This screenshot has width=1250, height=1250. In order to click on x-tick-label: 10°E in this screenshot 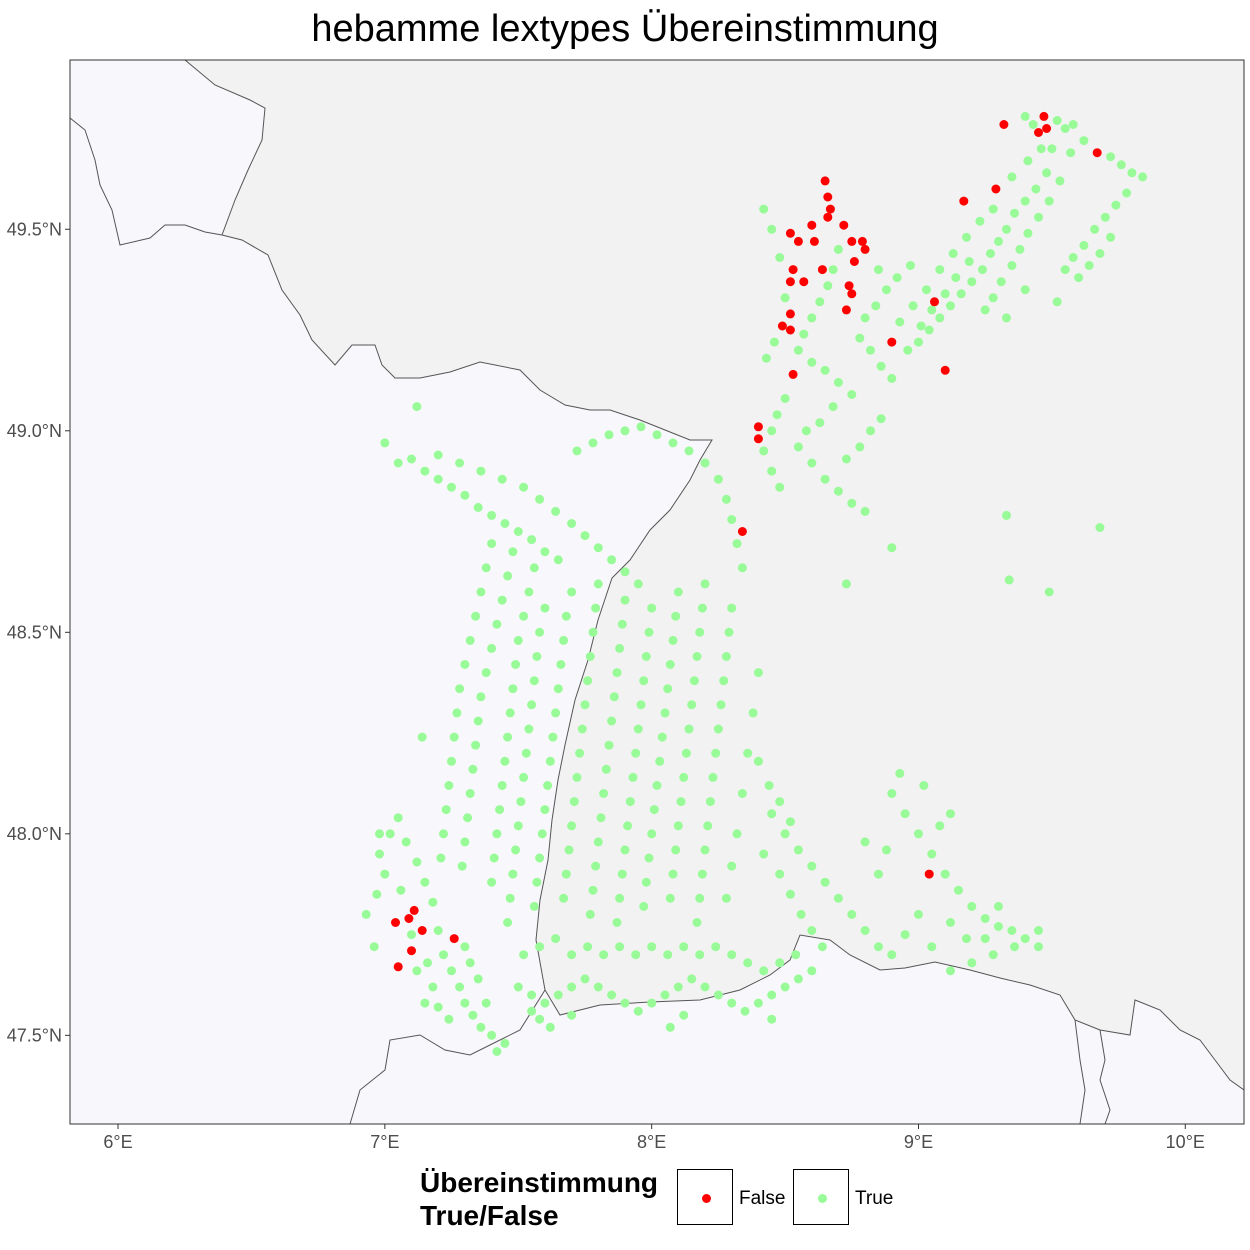, I will do `click(1185, 1142)`.